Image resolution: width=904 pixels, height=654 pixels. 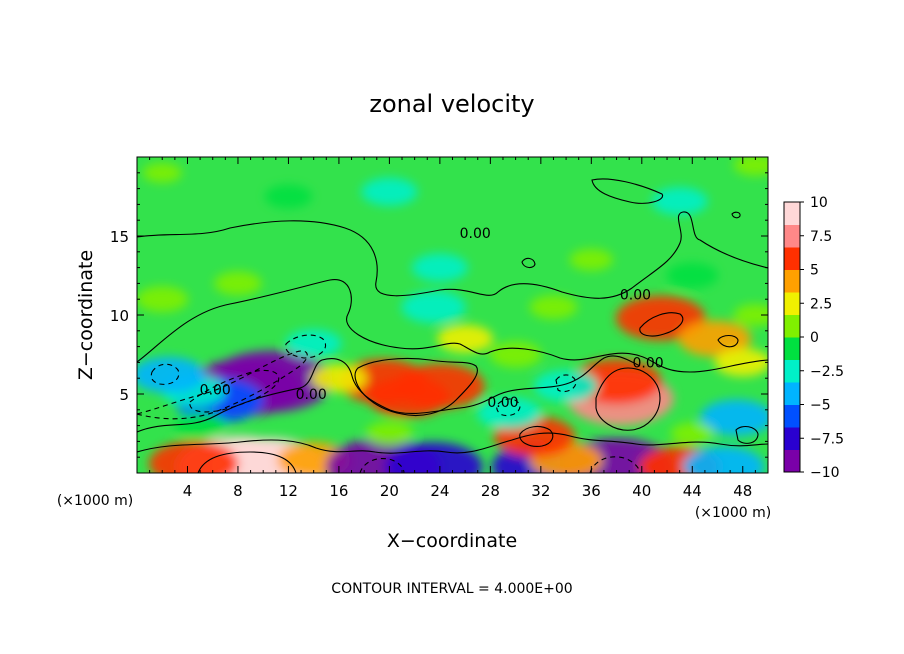 I want to click on x-tick-label-8: 8, so click(x=238, y=491).